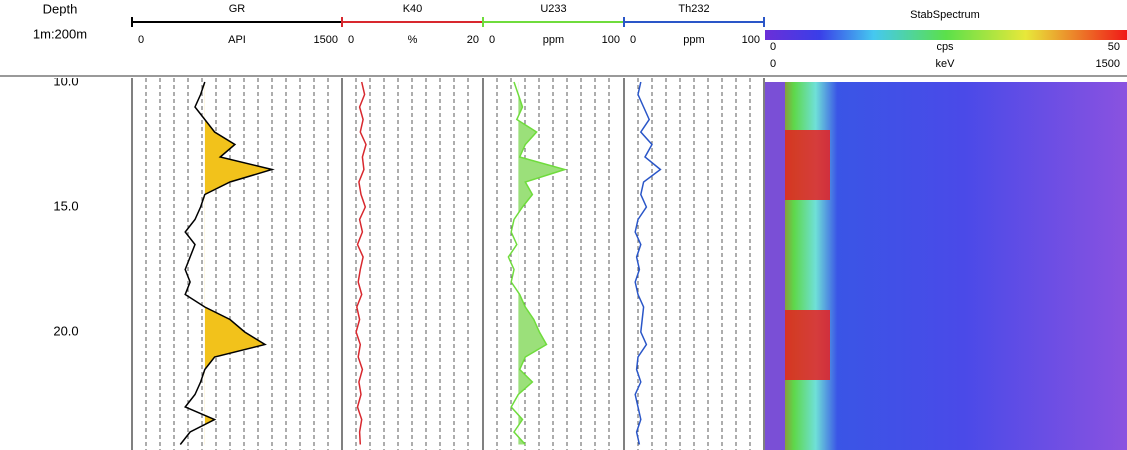 The image size is (1127, 450). What do you see at coordinates (65, 330) in the screenshot?
I see `depth-tick-label: 20.0` at bounding box center [65, 330].